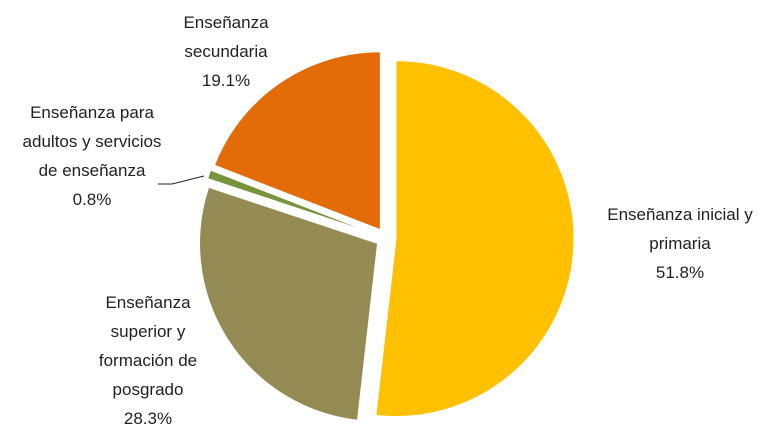  I want to click on slice-name: Enseñanza inicial y primaria, so click(680, 229).